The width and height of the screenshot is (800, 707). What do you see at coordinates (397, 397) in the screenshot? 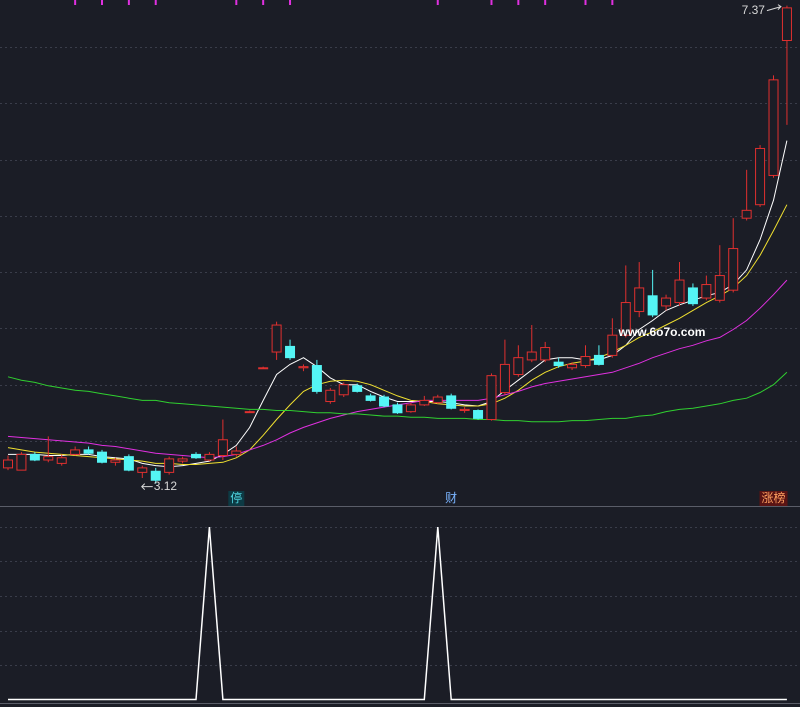
I see `moving-average-line` at bounding box center [397, 397].